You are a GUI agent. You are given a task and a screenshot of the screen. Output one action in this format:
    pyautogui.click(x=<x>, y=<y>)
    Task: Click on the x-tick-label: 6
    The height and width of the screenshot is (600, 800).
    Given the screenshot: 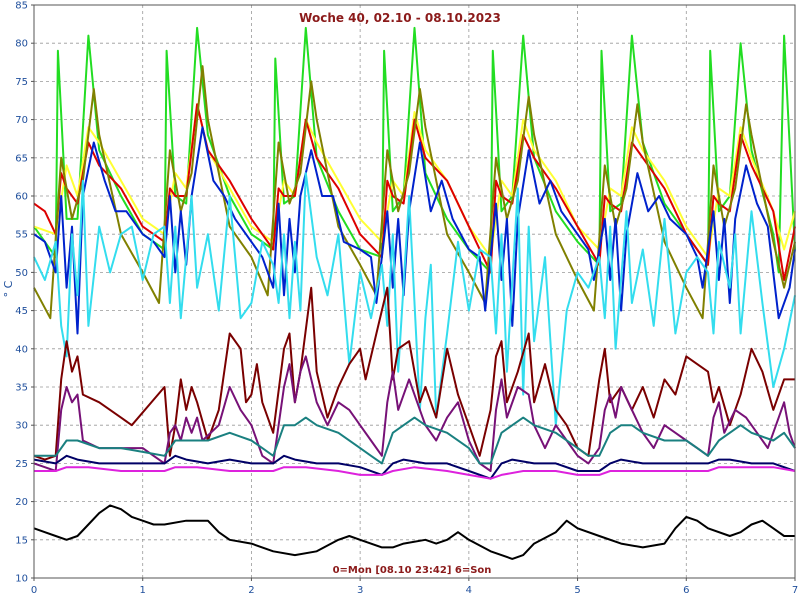 What is the action you would take?
    pyautogui.click(x=686, y=590)
    